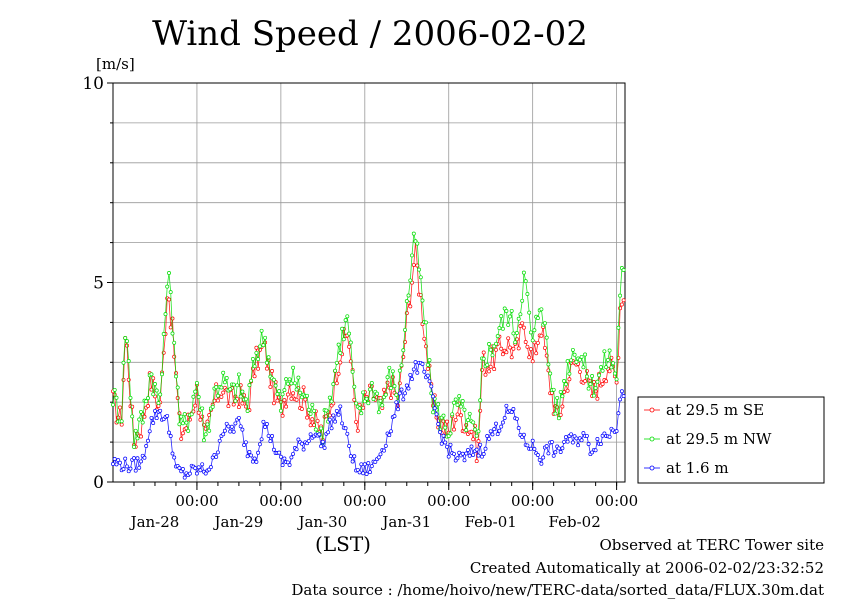 This screenshot has width=842, height=599. What do you see at coordinates (652, 439) in the screenshot?
I see `legend-marker` at bounding box center [652, 439].